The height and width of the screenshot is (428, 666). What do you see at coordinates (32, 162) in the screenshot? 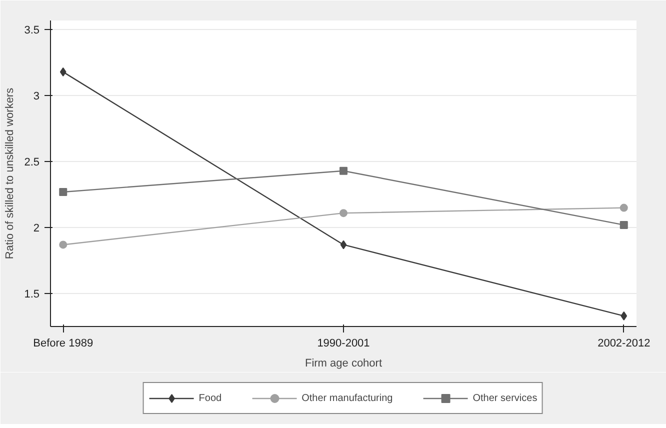
I see `y-tick-label: 2.5` at bounding box center [32, 162].